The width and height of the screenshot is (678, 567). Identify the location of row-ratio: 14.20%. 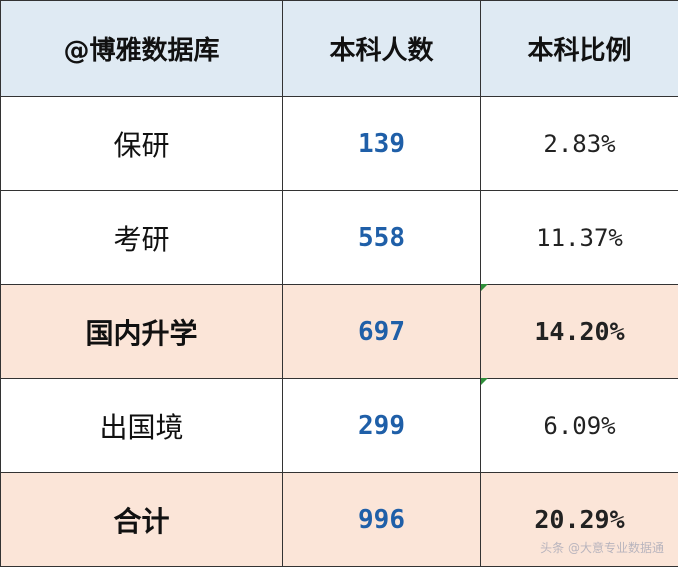
(579, 332).